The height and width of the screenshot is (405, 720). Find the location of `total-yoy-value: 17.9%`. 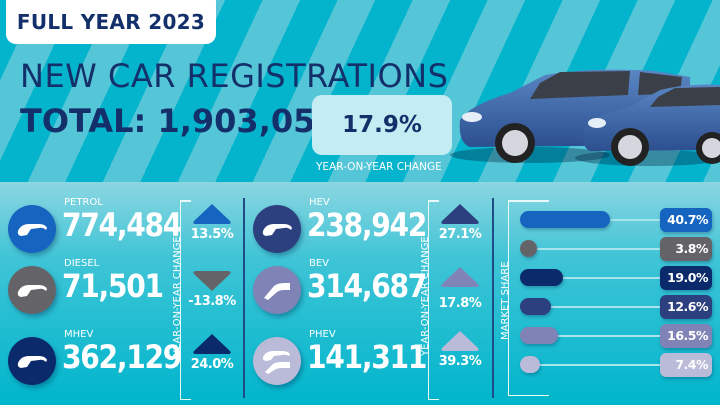

total-yoy-value: 17.9% is located at coordinates (382, 125).